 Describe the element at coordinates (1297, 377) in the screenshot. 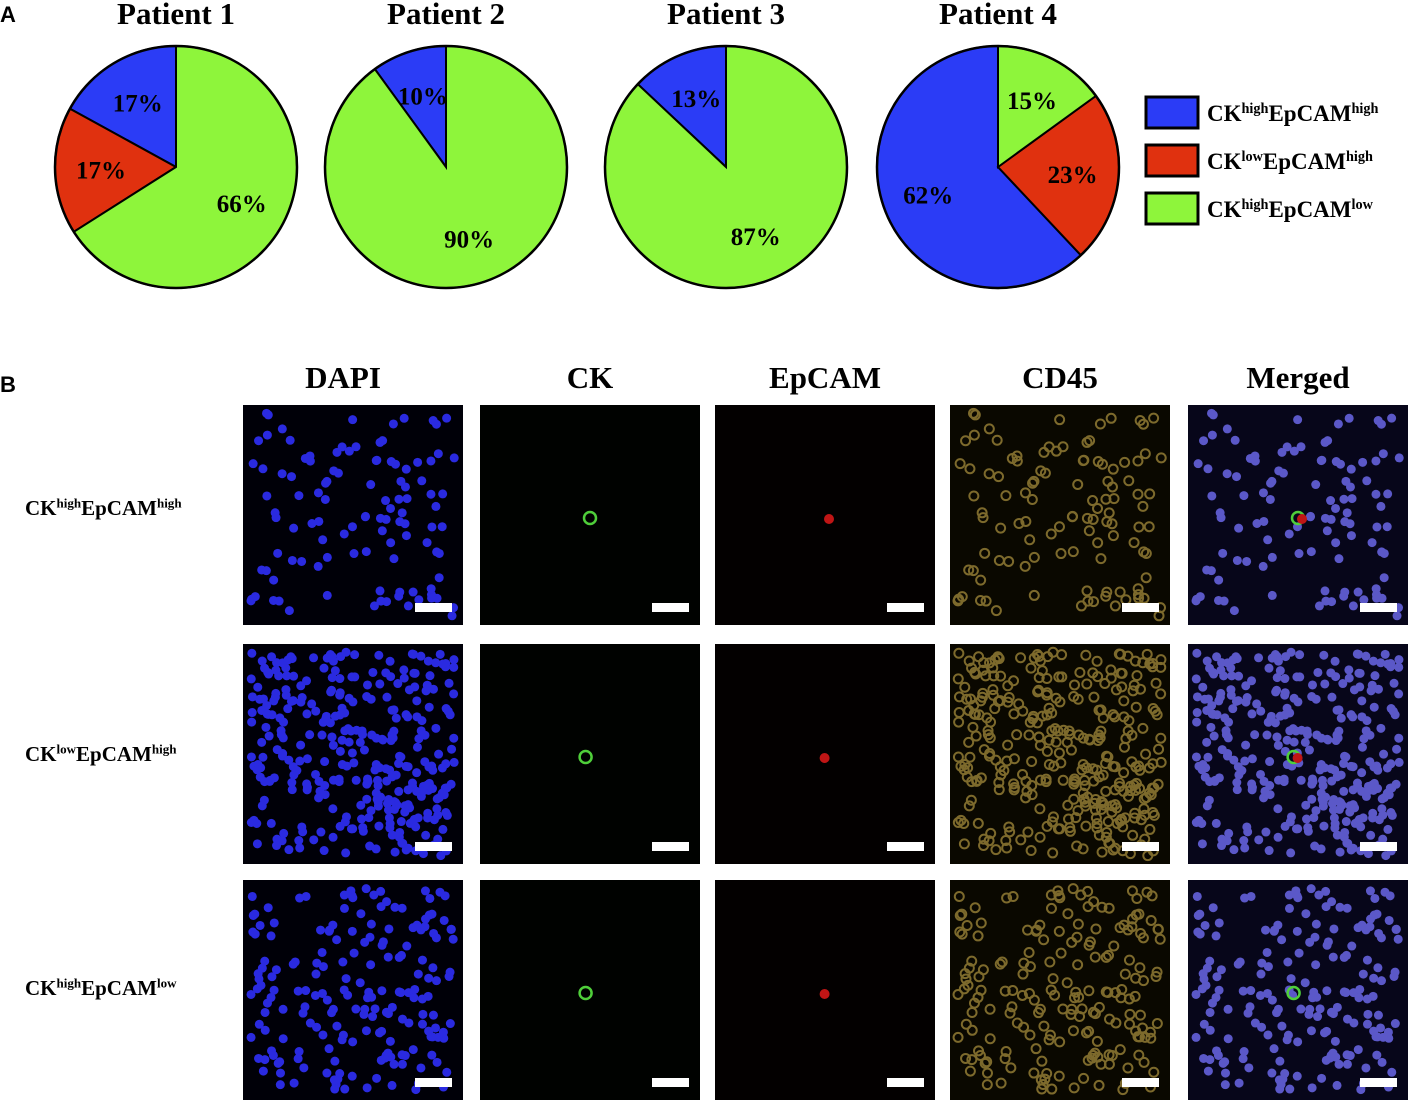

I see `column-header: Merged` at that location.